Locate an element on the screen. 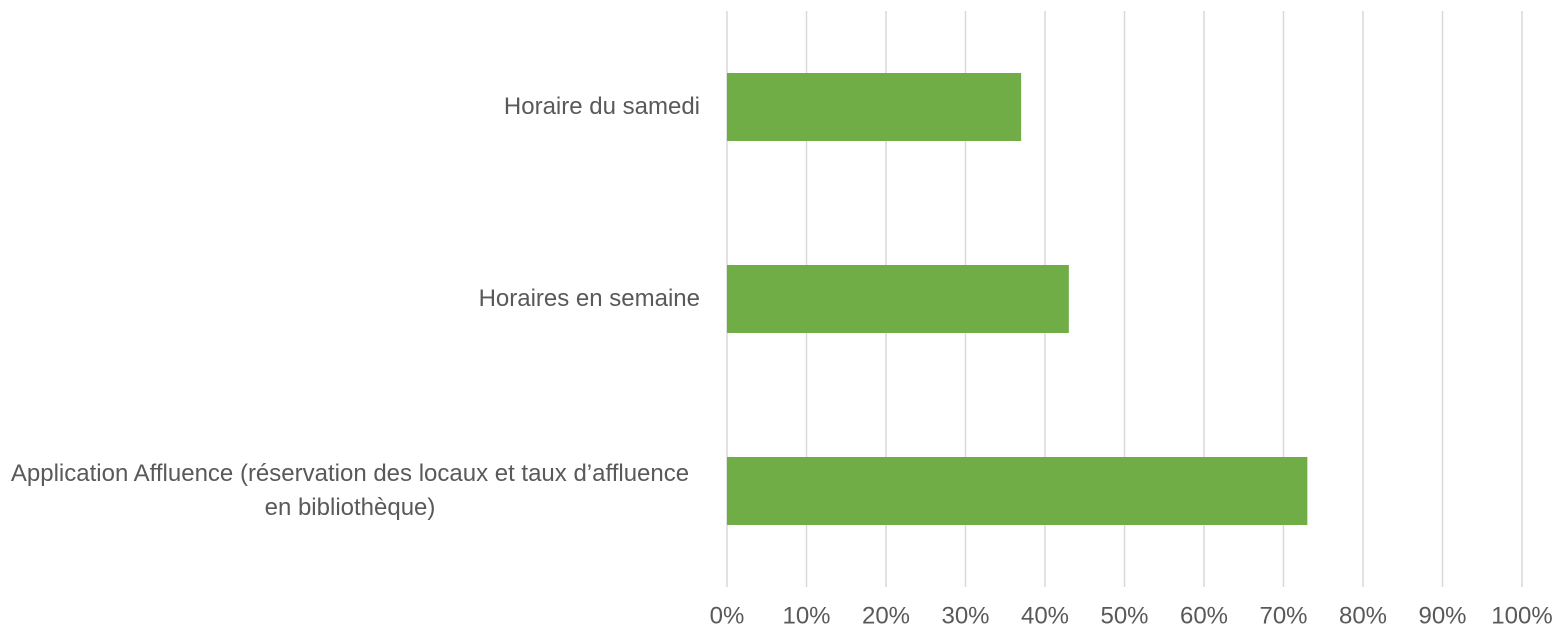  x-tick-label: 60% is located at coordinates (1204, 615).